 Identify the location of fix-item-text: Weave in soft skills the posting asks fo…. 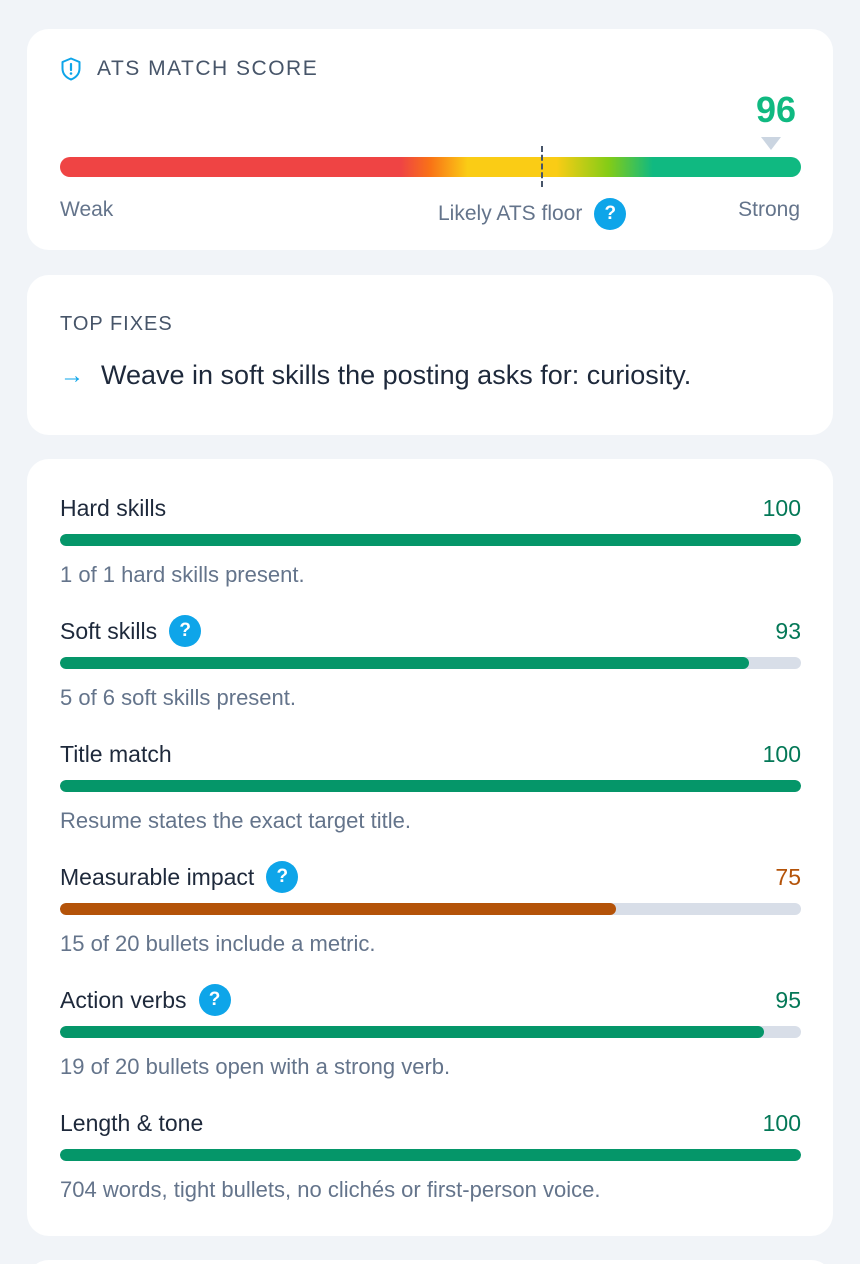
(396, 375).